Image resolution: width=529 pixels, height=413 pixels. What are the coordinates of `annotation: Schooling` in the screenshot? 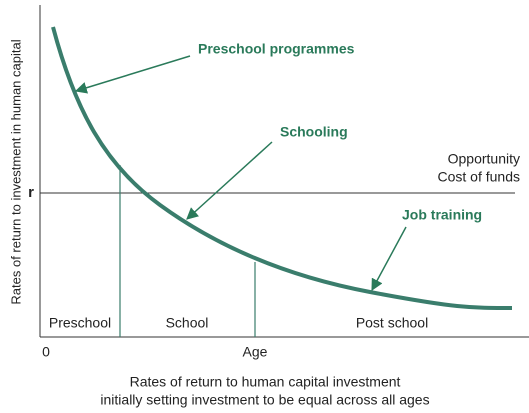 It's located at (314, 132).